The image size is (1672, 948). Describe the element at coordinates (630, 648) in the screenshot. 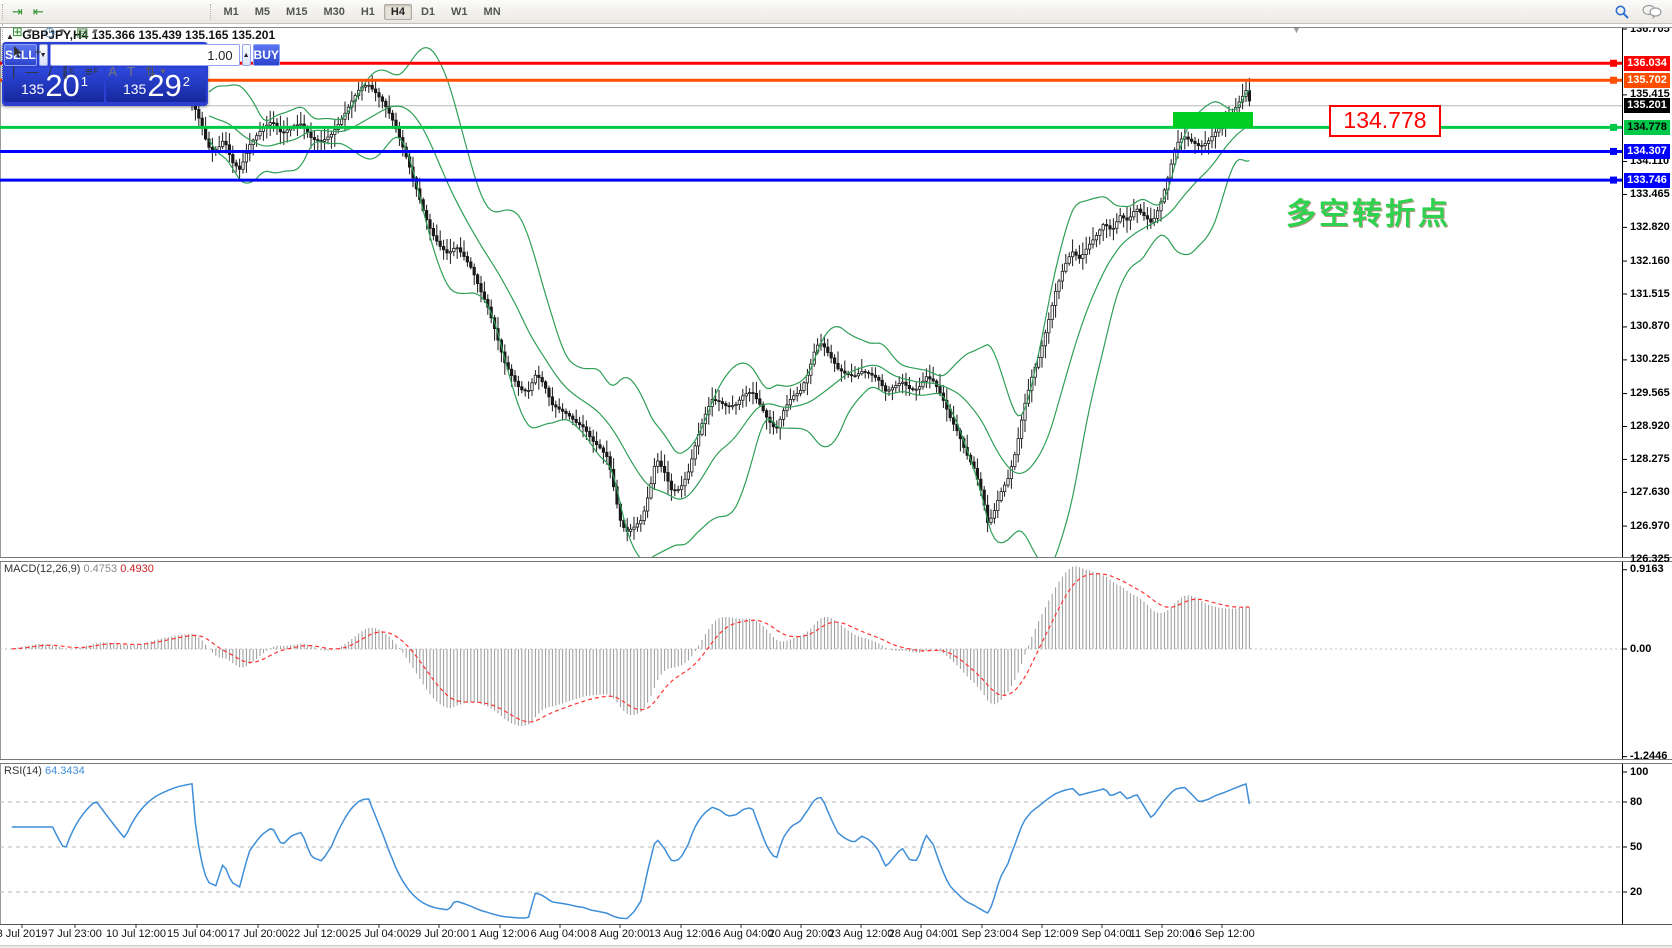

I see `macd-signal-line` at that location.